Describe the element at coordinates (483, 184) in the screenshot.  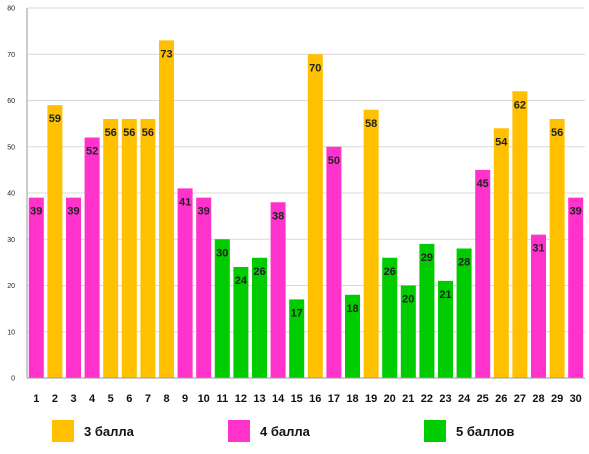
I see `data-label: 45` at that location.